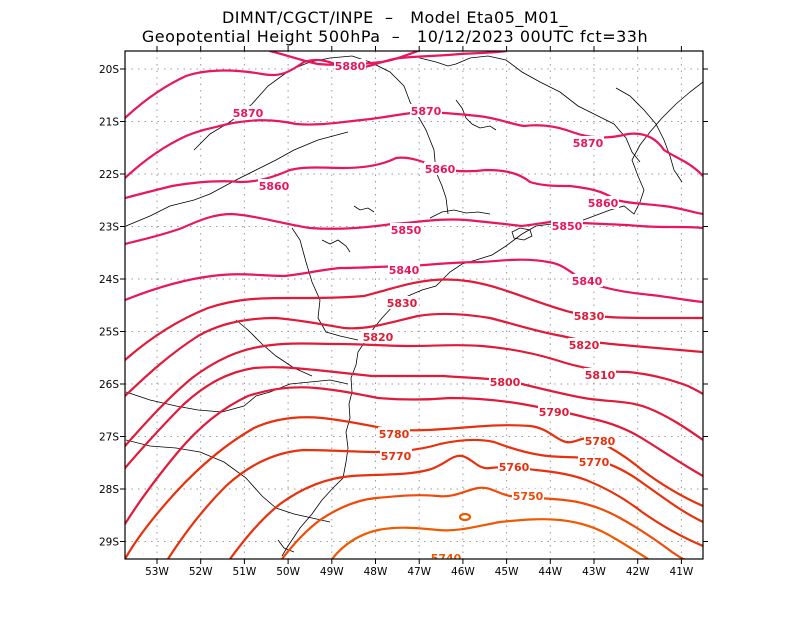 The width and height of the screenshot is (800, 618). I want to click on lon-tick-label: 52W, so click(201, 572).